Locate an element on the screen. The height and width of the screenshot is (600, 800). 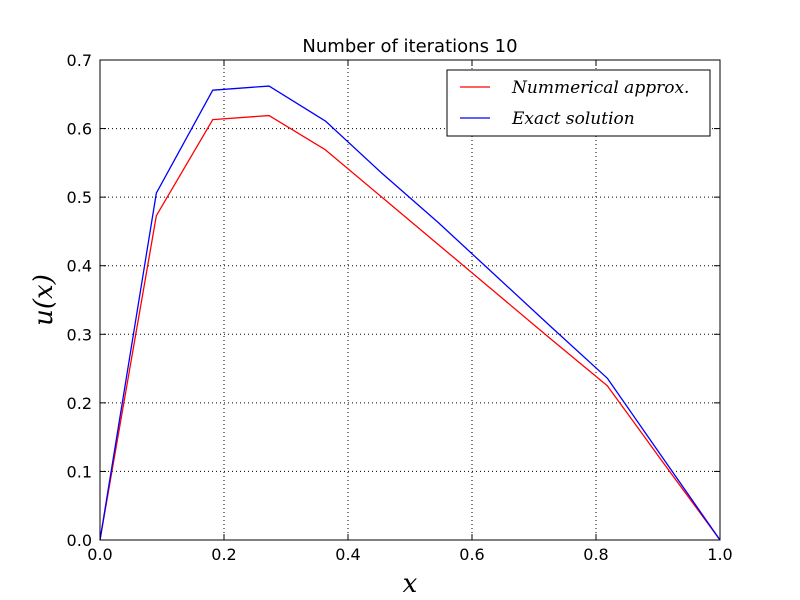
legend-label-numerical: Nummerical approx. is located at coordinates (600, 88).